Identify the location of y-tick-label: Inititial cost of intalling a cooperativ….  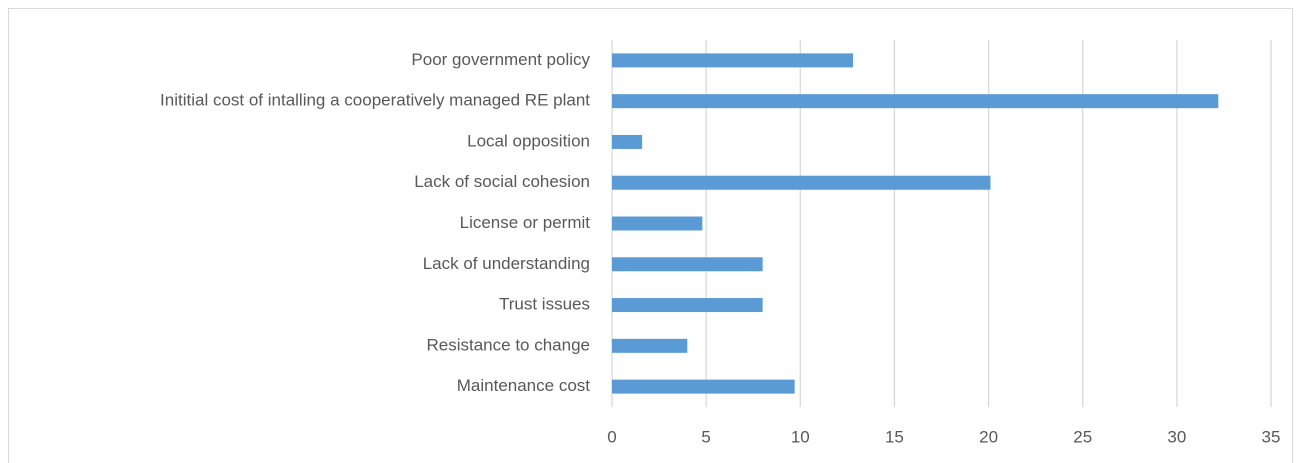
(375, 100).